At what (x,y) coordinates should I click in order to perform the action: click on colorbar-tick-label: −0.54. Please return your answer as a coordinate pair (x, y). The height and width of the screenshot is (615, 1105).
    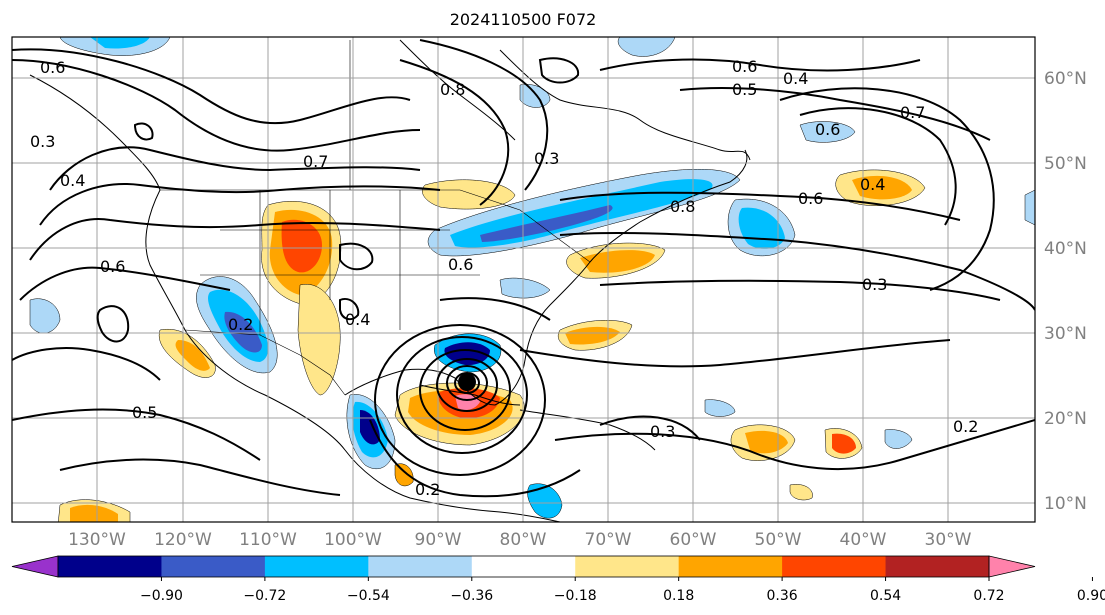
    Looking at the image, I should click on (368, 596).